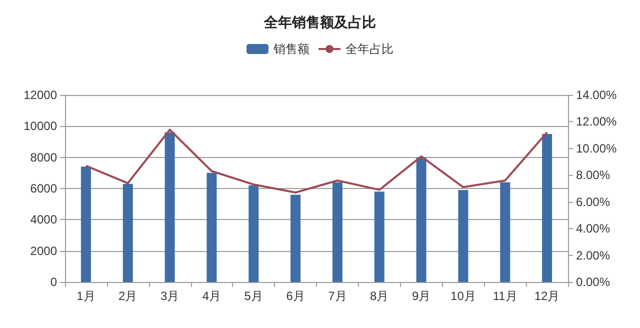  I want to click on x-tick-label: 12月, so click(547, 296).